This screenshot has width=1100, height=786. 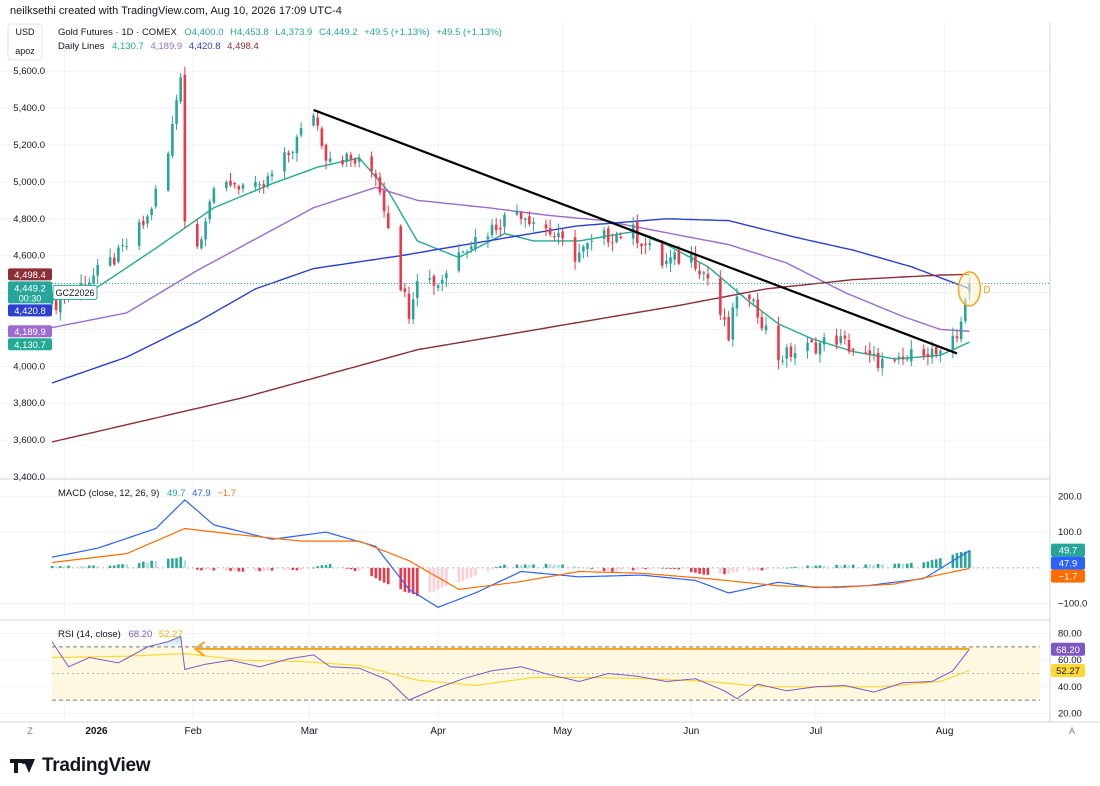 What do you see at coordinates (815, 731) in the screenshot?
I see `time-axis-label: Jul` at bounding box center [815, 731].